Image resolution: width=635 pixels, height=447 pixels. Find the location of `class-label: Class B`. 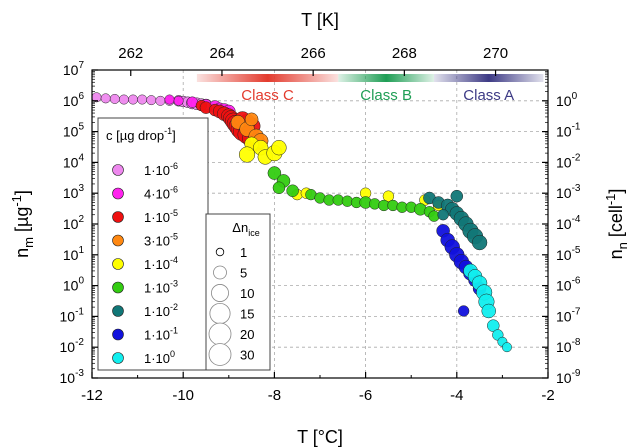

class-label: Class B is located at coordinates (386, 95).